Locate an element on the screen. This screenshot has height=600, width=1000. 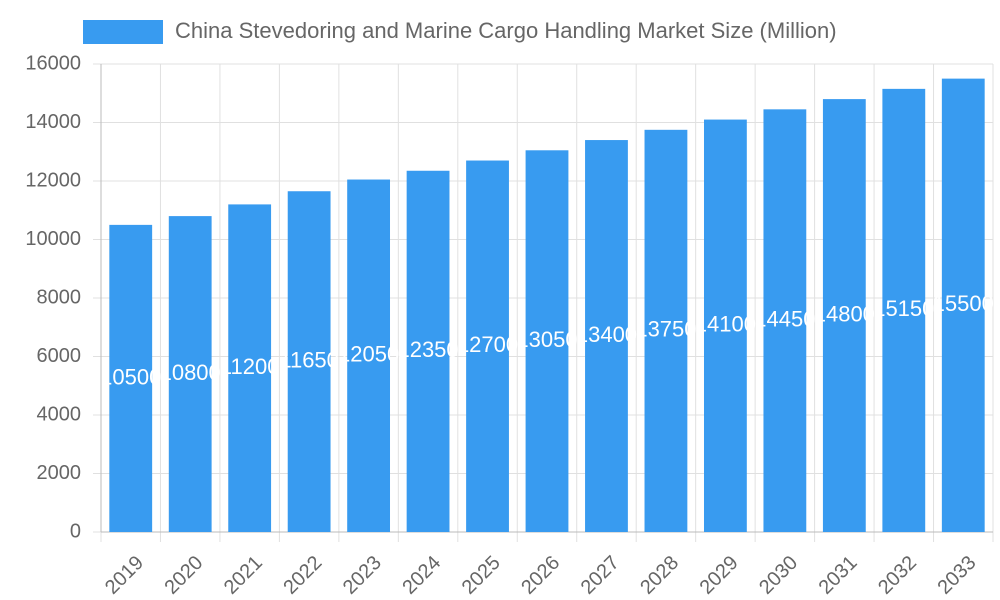
x-tick-label: 2026 is located at coordinates (540, 575).